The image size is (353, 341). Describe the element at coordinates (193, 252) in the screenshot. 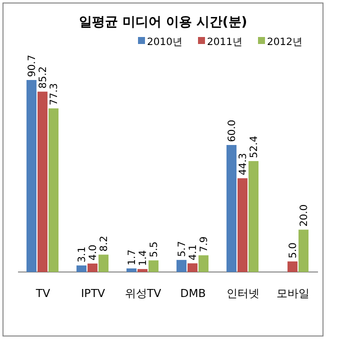

I see `data-label: 4.1` at that location.